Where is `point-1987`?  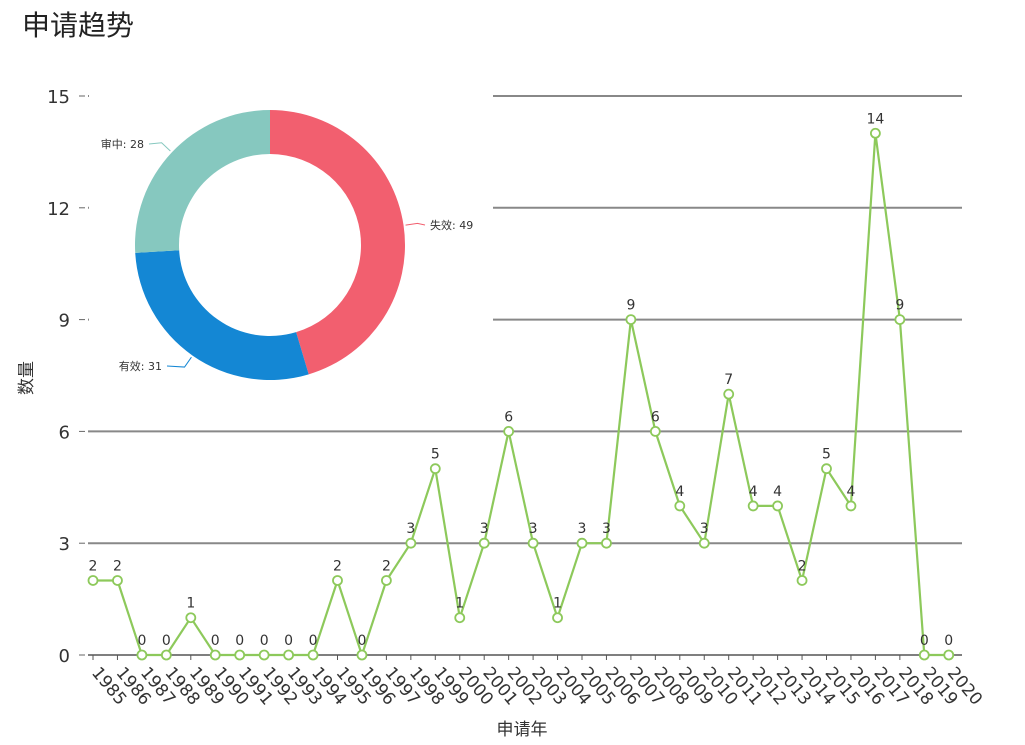 point-1987 is located at coordinates (142, 655).